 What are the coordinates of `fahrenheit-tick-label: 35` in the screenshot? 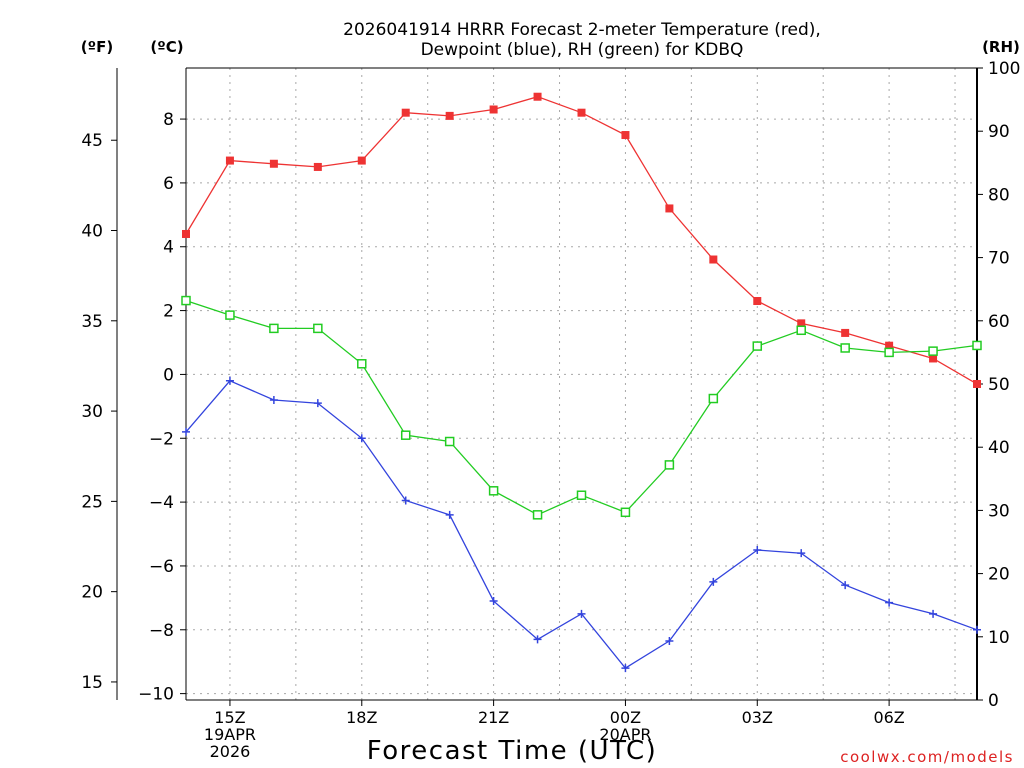 It's located at (92, 322).